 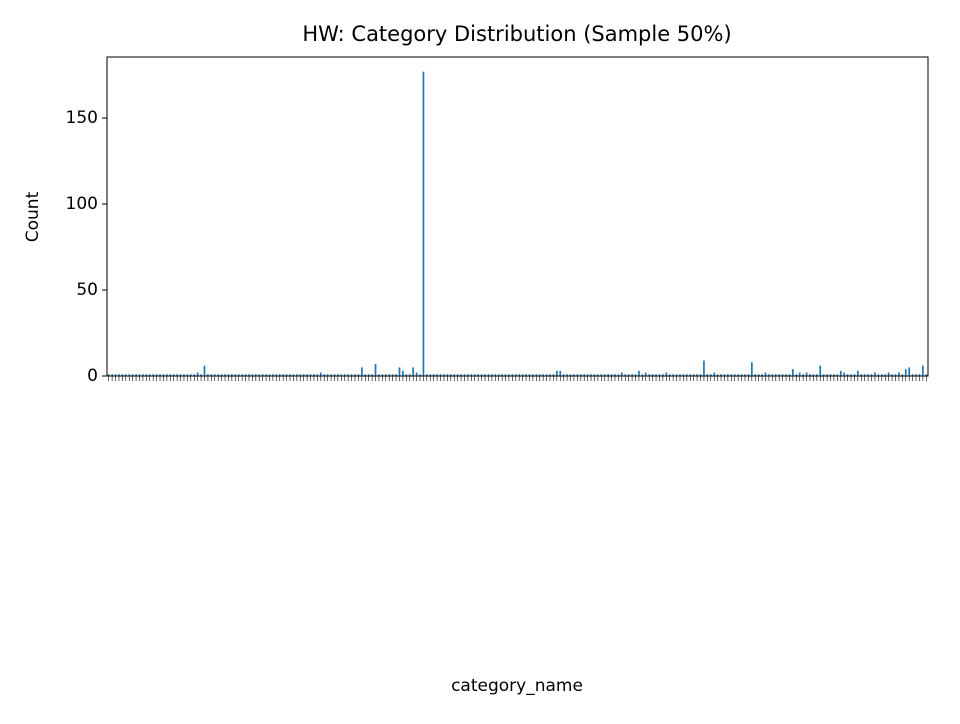 I want to click on chart-title: HW: Category Distribution (Sample 50%), so click(x=516, y=34).